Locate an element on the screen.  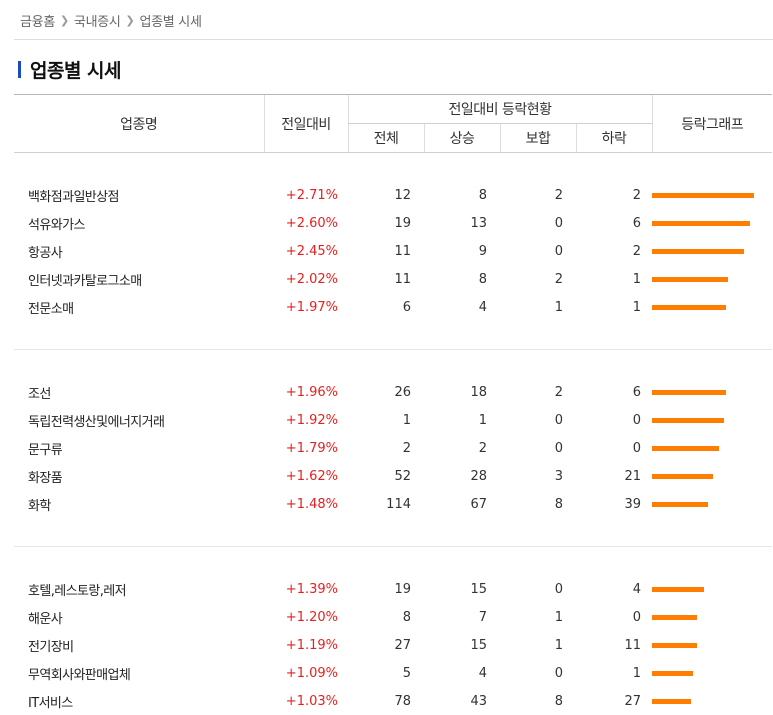
industry-name-link: 항공사 is located at coordinates (45, 253).